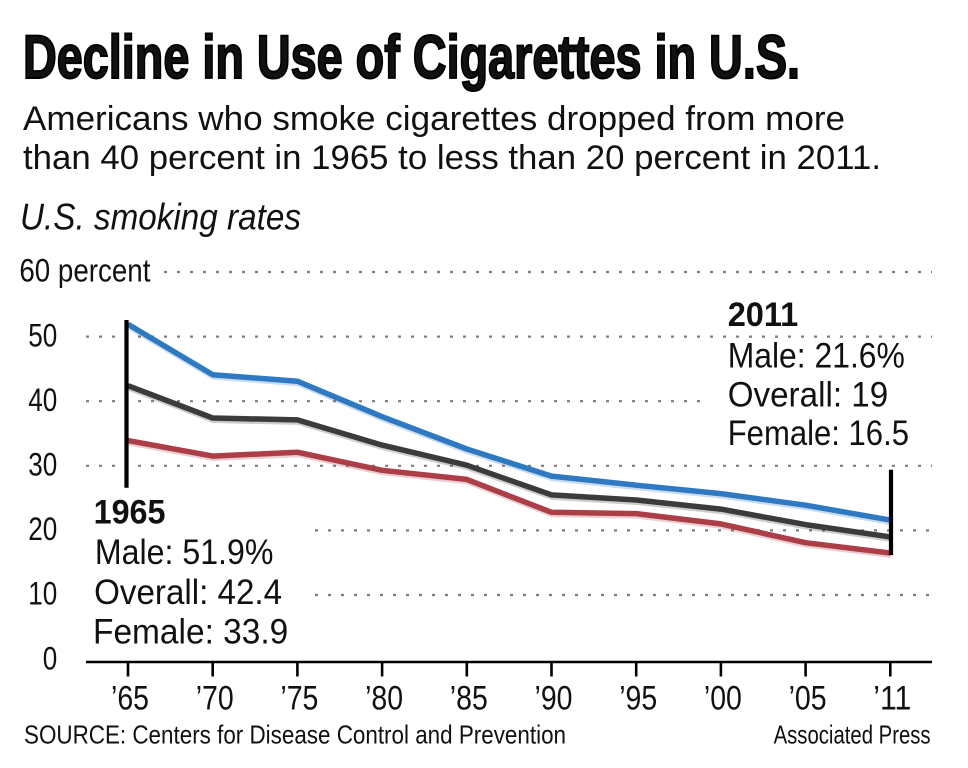  What do you see at coordinates (808, 699) in the screenshot?
I see `svg-text: ’05` at bounding box center [808, 699].